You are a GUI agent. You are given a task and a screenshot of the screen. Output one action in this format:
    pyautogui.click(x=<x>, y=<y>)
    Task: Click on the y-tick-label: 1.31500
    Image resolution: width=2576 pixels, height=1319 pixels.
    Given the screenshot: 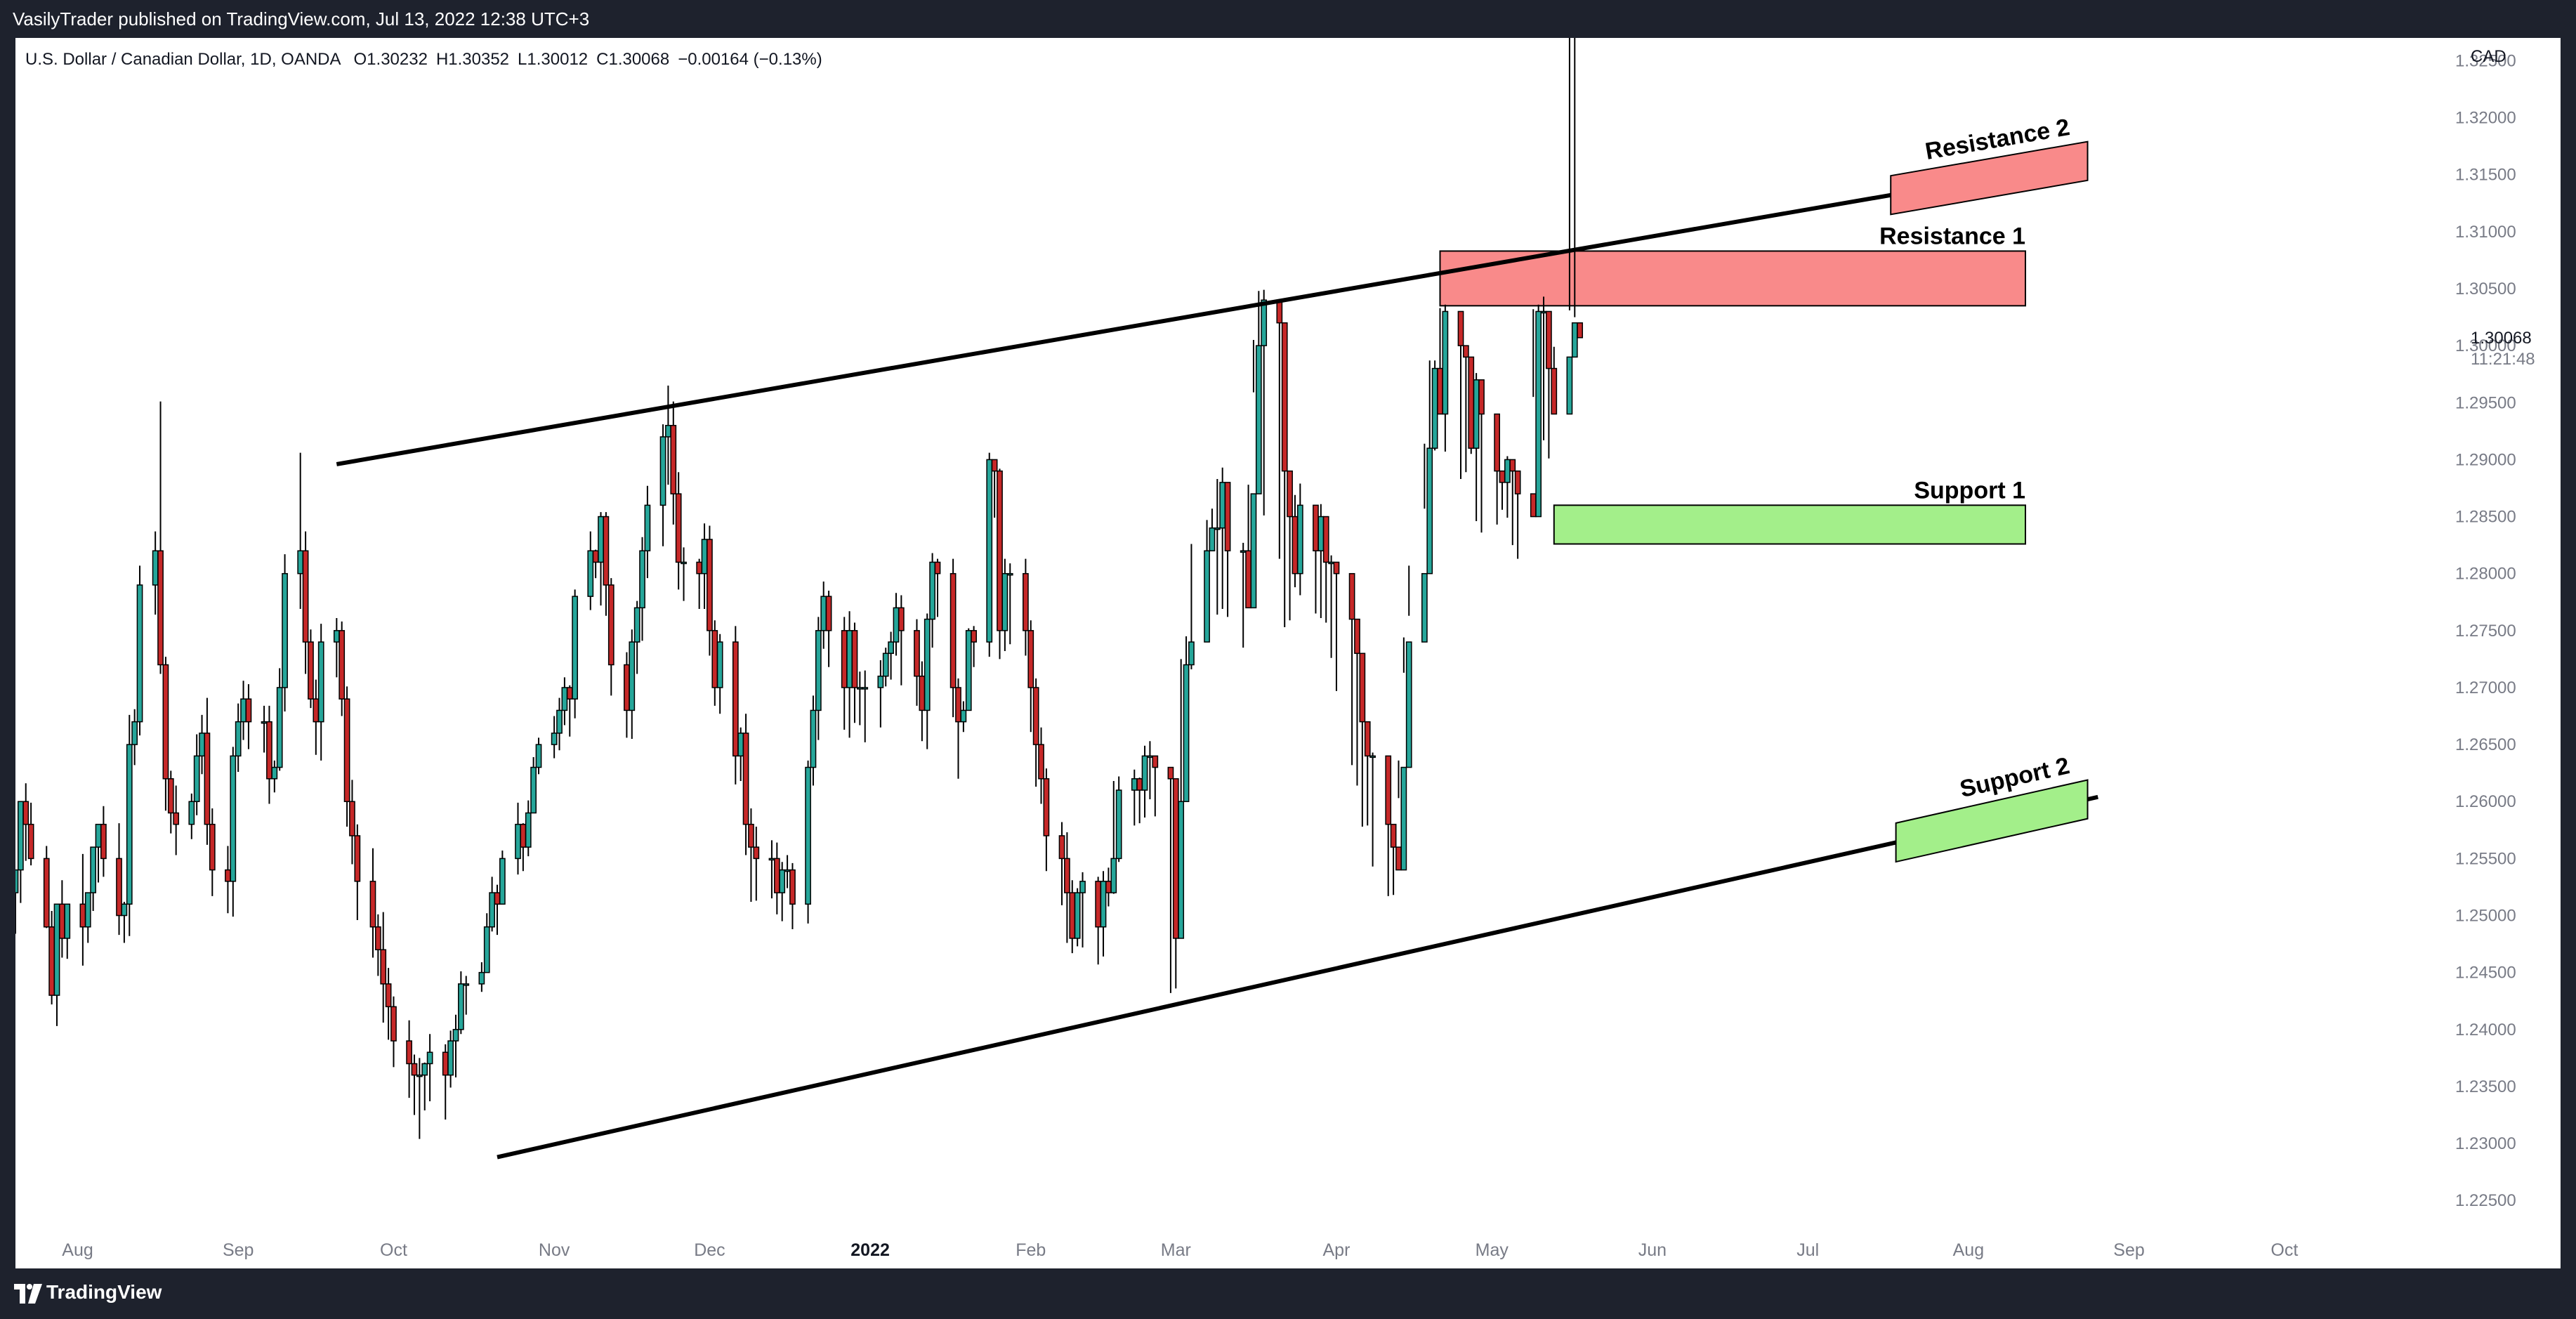 What is the action you would take?
    pyautogui.click(x=2485, y=175)
    